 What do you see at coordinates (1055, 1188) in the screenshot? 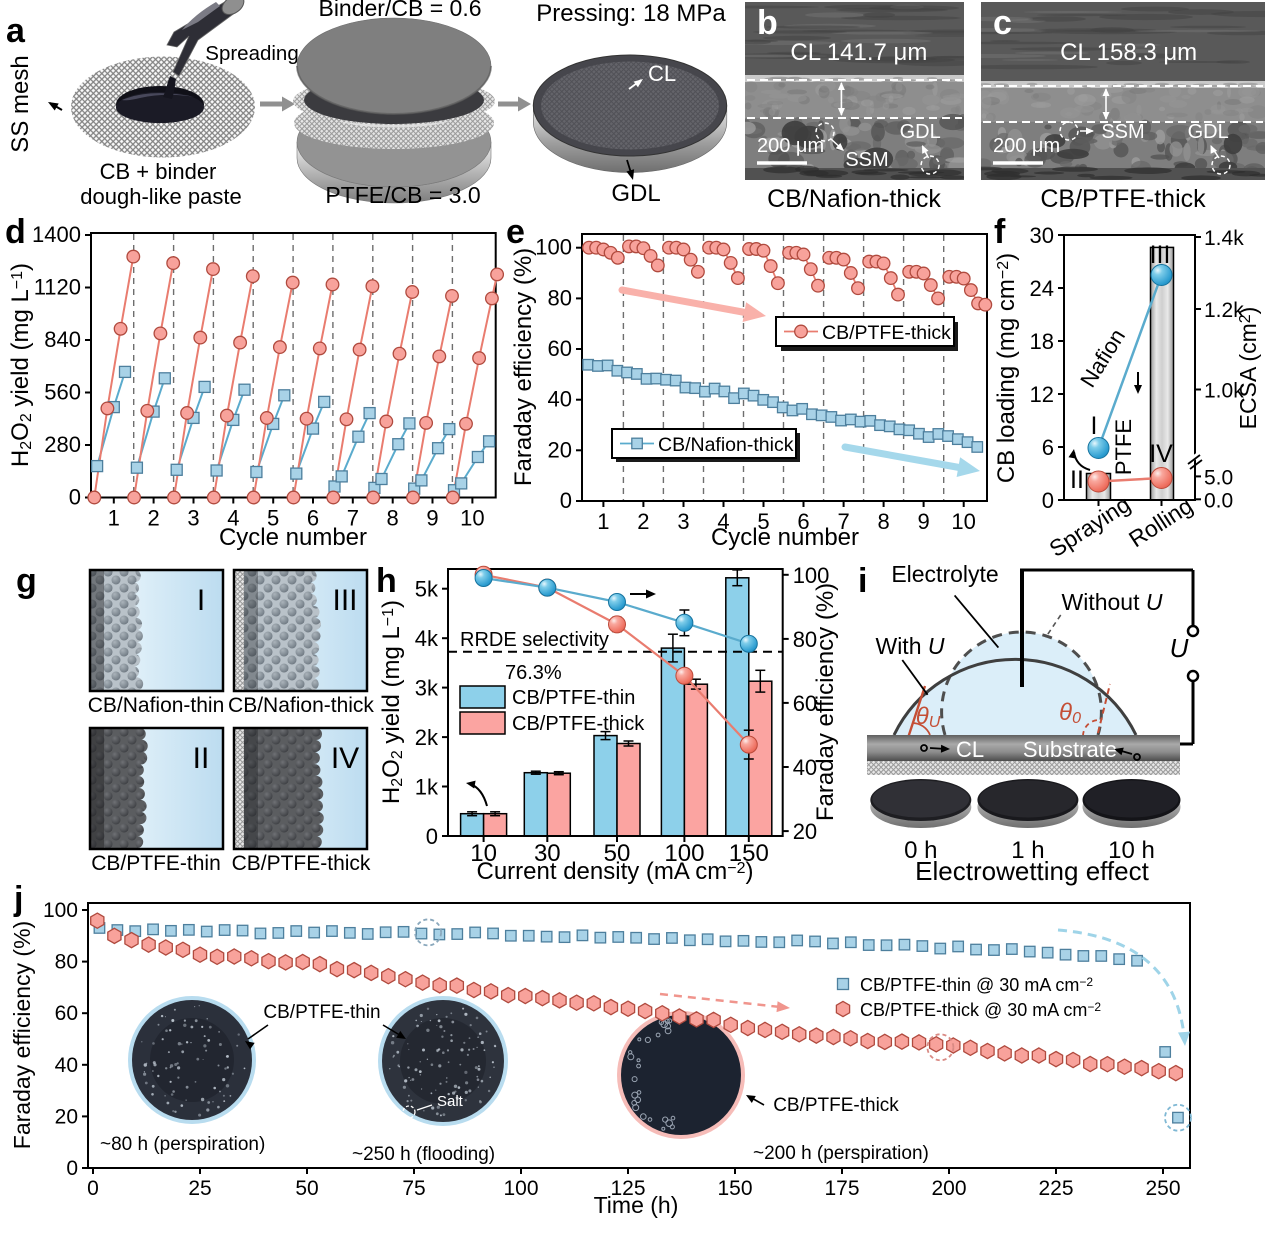
I see `svg-text: 225` at bounding box center [1055, 1188].